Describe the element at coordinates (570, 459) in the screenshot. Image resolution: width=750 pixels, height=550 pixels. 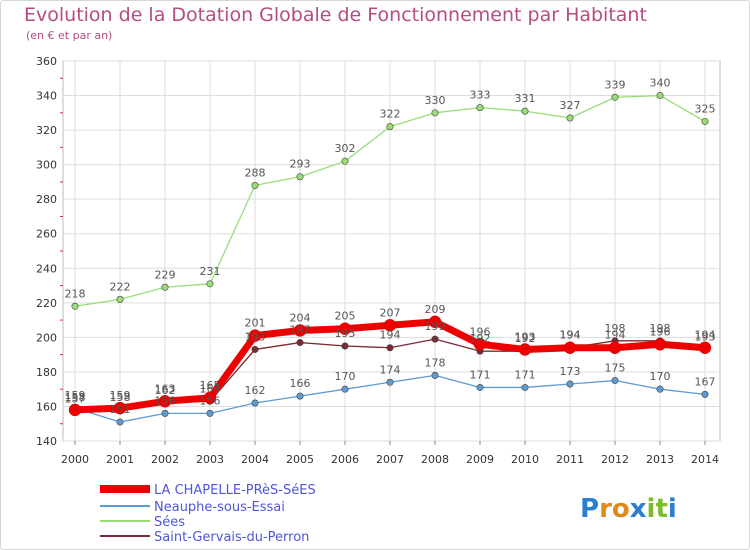
I see `x-tick-label: 2011` at that location.